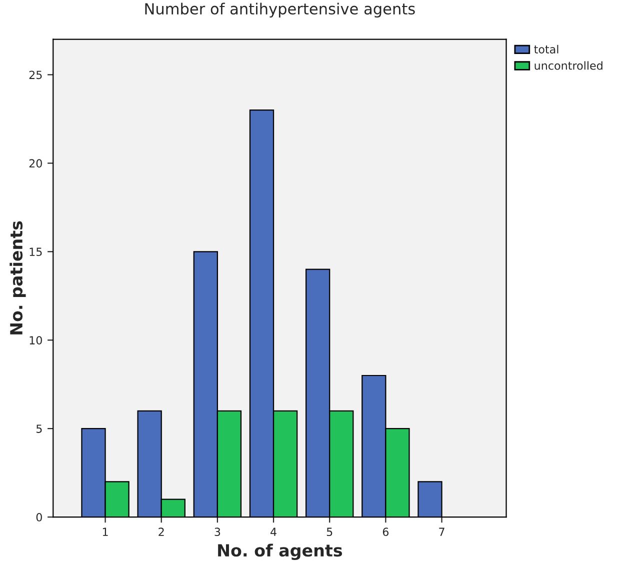 The image size is (625, 562). What do you see at coordinates (441, 532) in the screenshot?
I see `x-tick-label: 7` at bounding box center [441, 532].